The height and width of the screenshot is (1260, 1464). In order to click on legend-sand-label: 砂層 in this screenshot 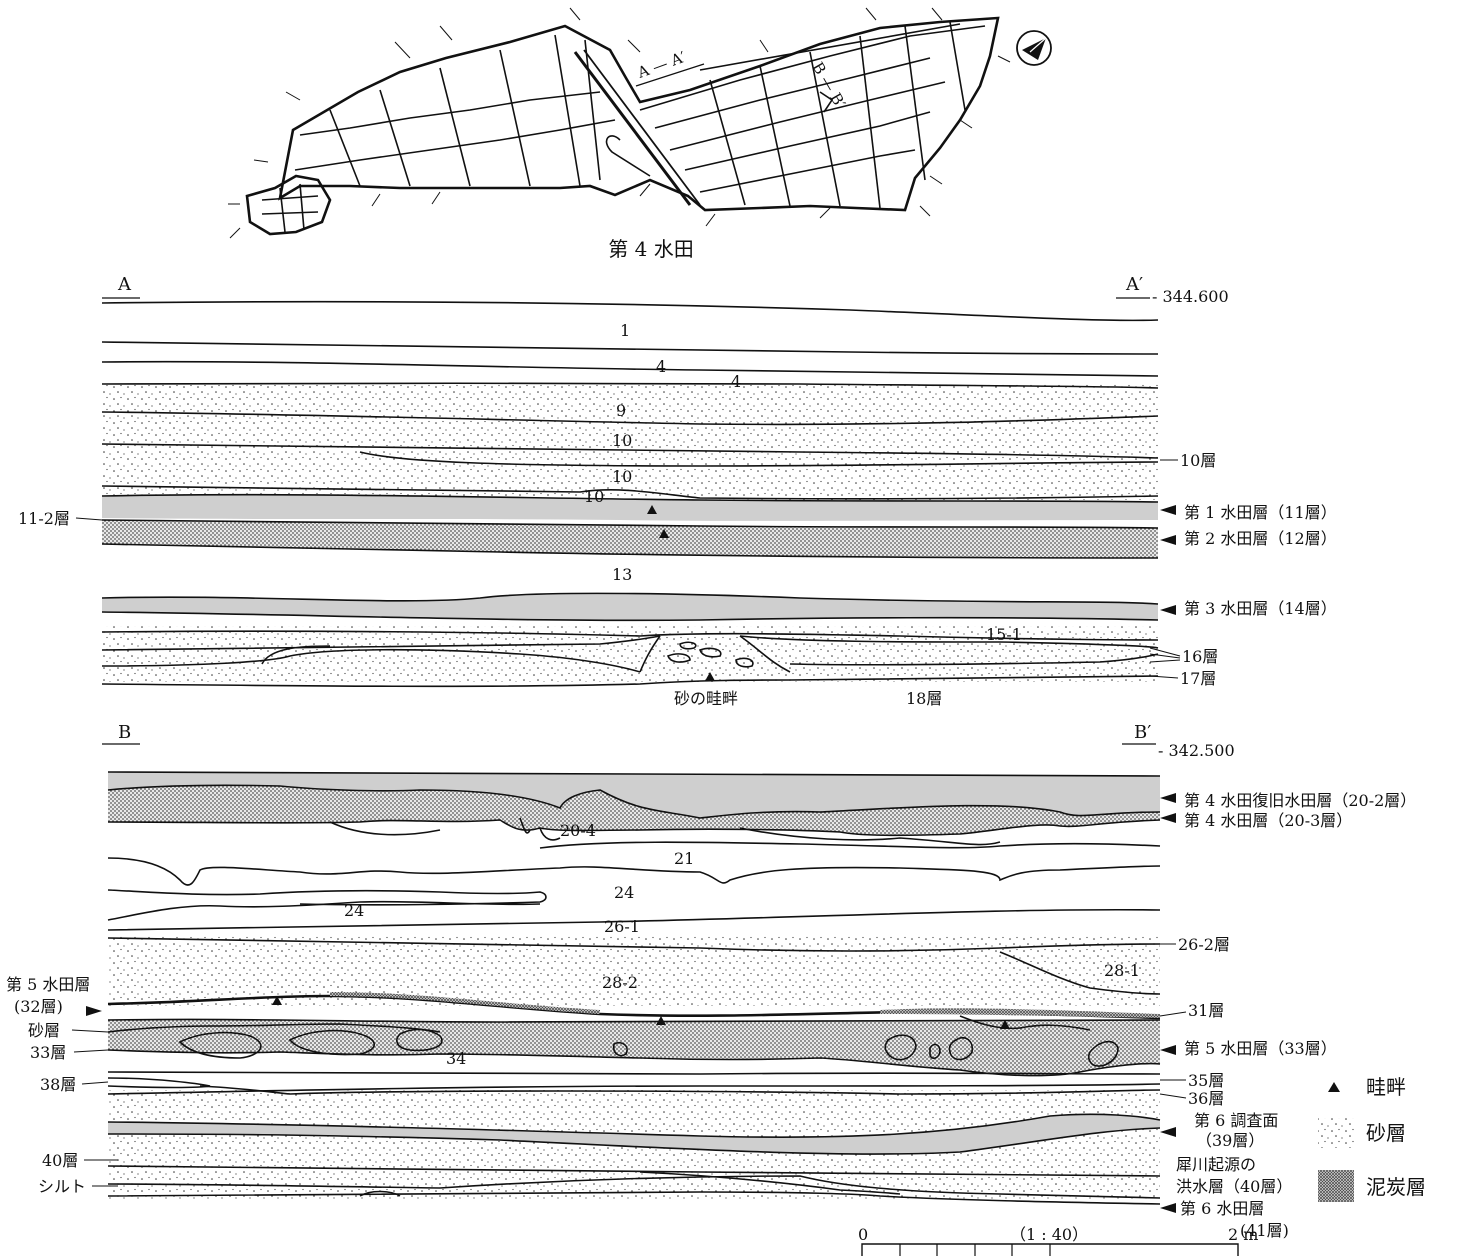, I will do `click(1386, 1133)`.